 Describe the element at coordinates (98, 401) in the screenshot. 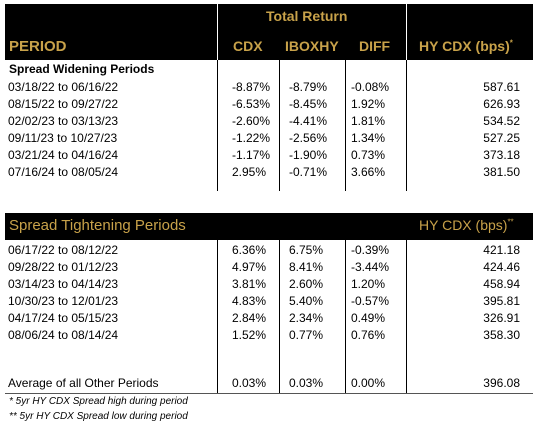

I see `footnote-high: * 5yr HY CDX Spread high during period` at that location.